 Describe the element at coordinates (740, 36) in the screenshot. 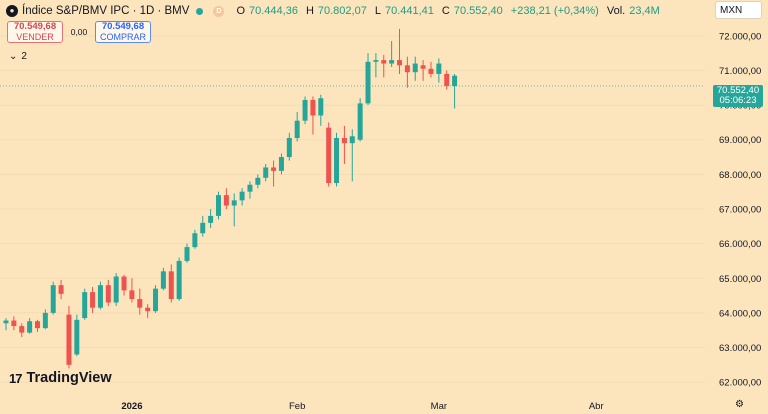

I see `price-tick-label: 72.000,00` at that location.